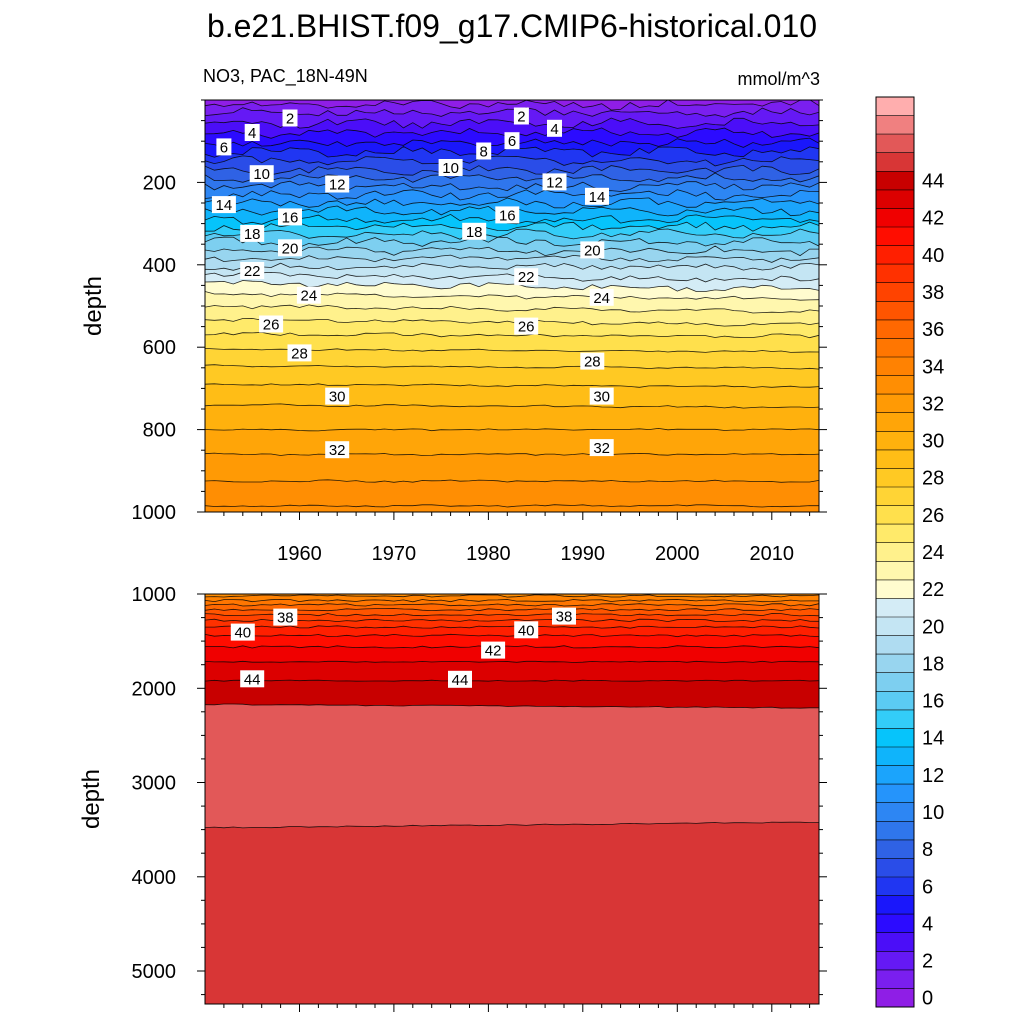  I want to click on contour-label-text: 8, so click(484, 152).